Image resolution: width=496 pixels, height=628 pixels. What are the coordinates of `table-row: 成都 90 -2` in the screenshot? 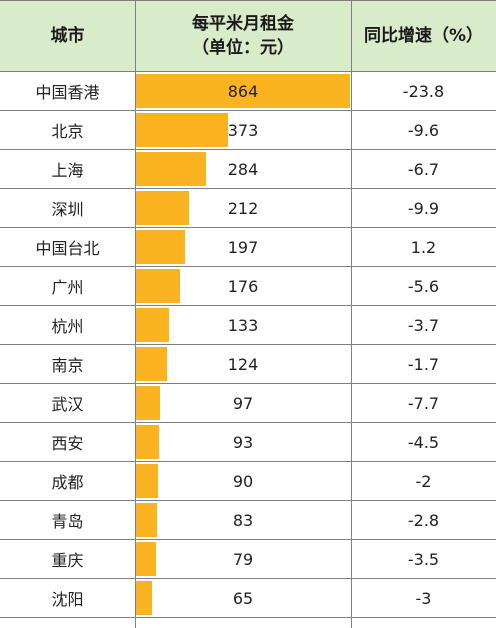 It's located at (248, 481).